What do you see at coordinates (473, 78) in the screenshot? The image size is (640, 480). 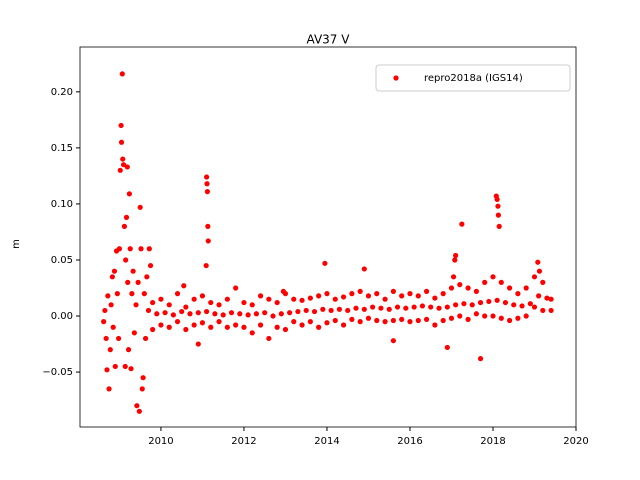 I see `legend-box` at bounding box center [473, 78].